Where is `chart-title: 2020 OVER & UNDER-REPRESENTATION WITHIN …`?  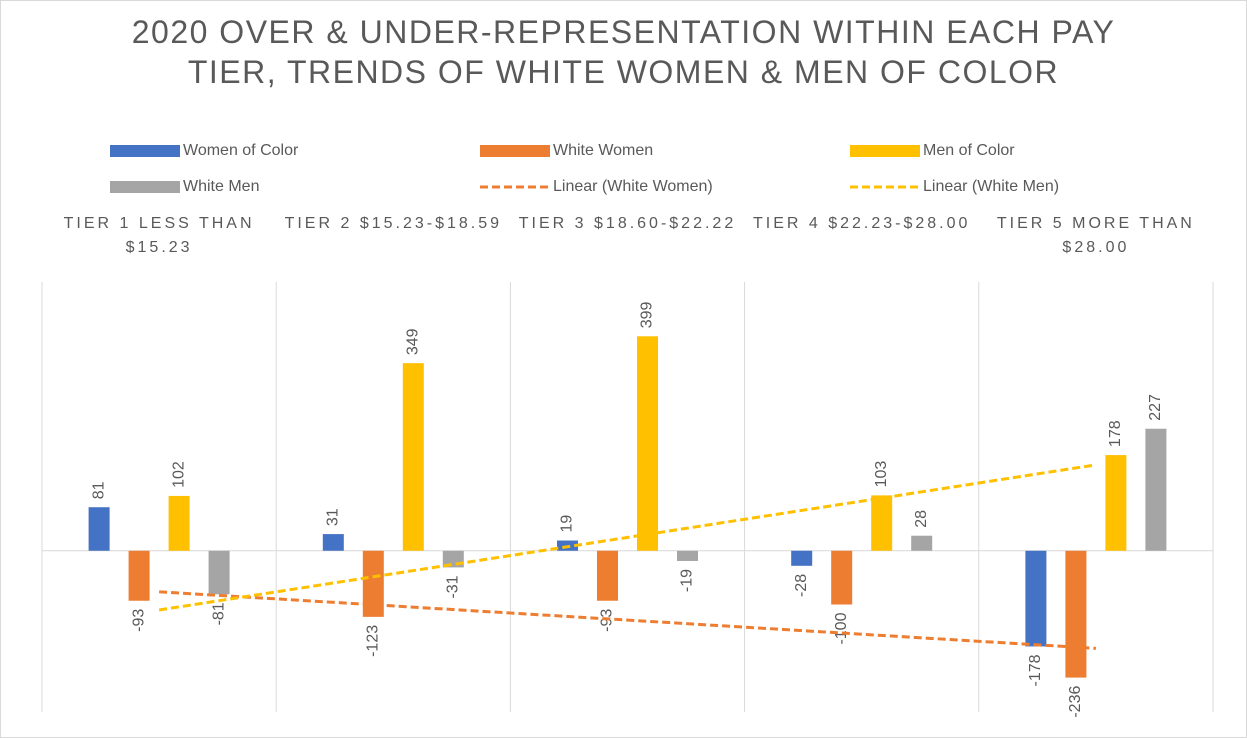
chart-title: 2020 OVER & UNDER-REPRESENTATION WITHIN … is located at coordinates (623, 52).